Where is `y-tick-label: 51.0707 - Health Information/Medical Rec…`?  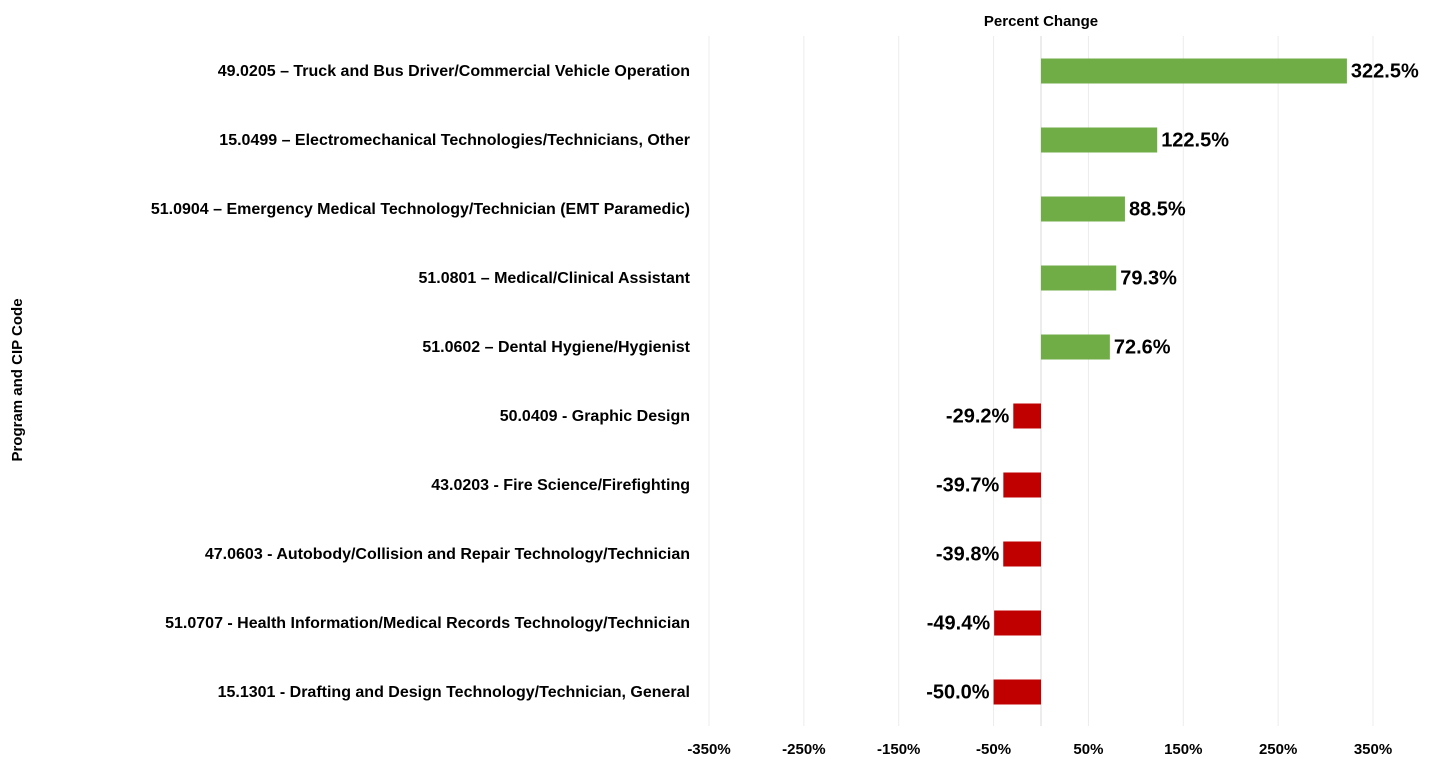
y-tick-label: 51.0707 - Health Information/Medical Rec… is located at coordinates (427, 623).